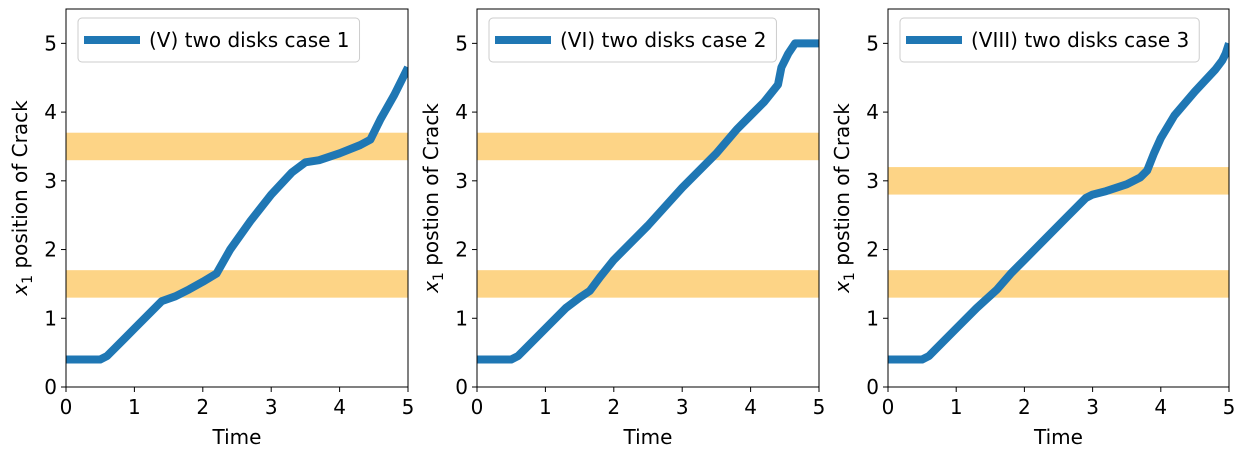 This screenshot has width=1245, height=462. I want to click on legend-entry-label: (VIII) two disks case 3, so click(1080, 40).